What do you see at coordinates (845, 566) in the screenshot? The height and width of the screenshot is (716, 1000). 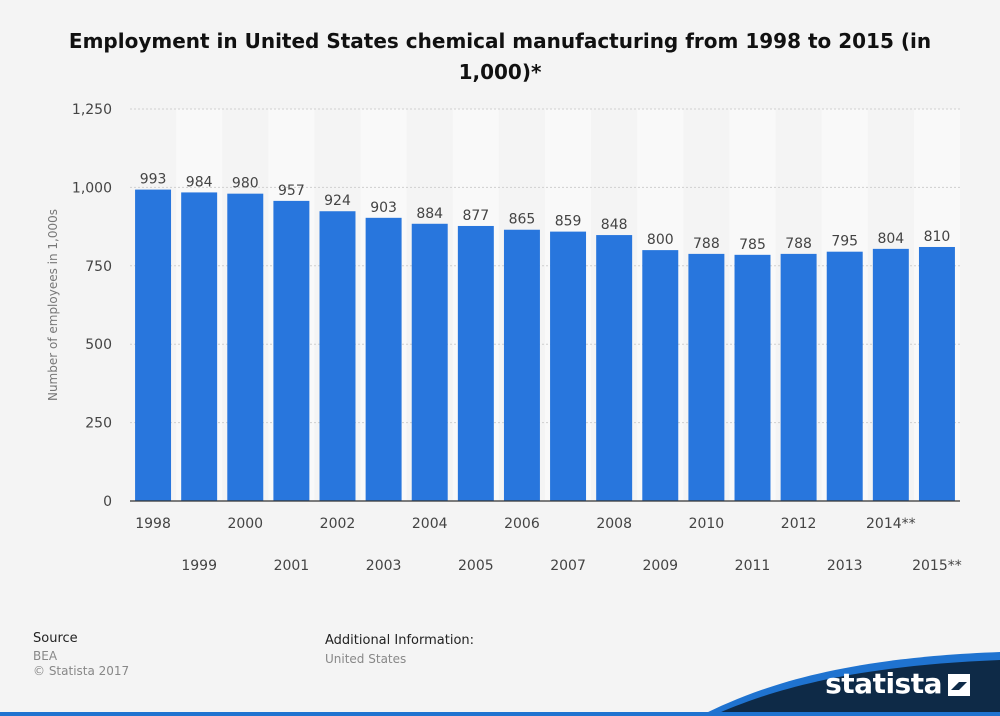 I see `x-tick-label: 2013` at bounding box center [845, 566].